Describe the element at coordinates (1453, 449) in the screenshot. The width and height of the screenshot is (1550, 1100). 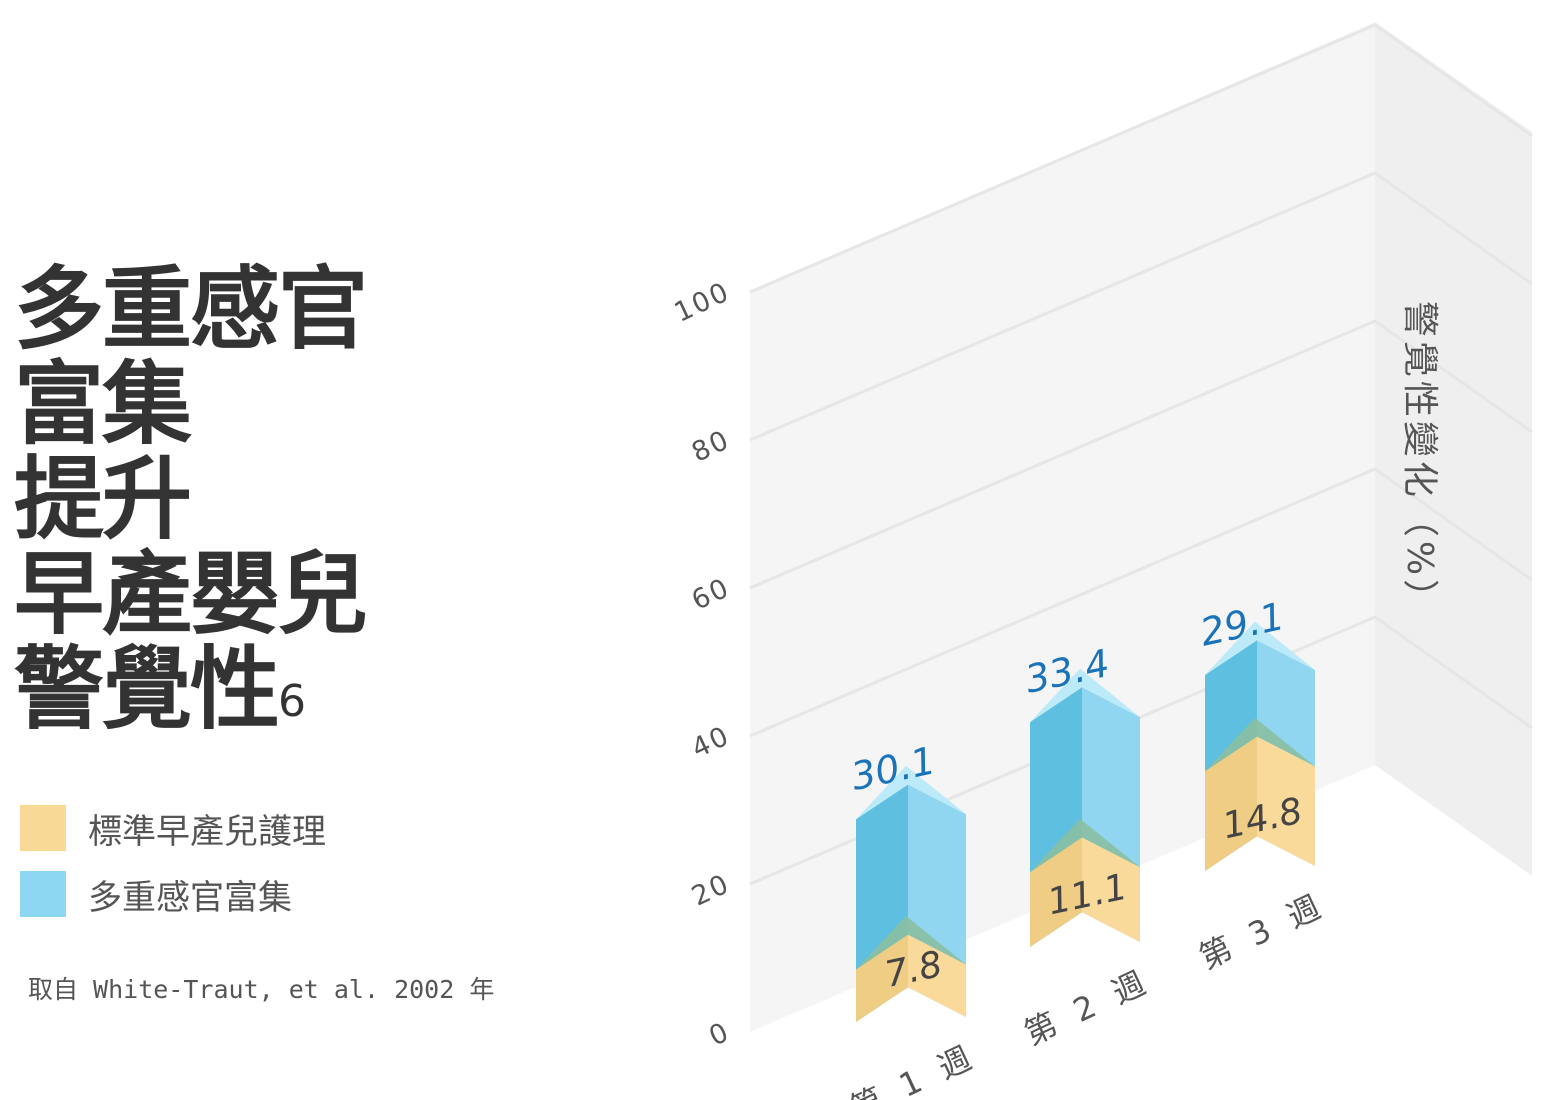
I see `side-wall` at that location.